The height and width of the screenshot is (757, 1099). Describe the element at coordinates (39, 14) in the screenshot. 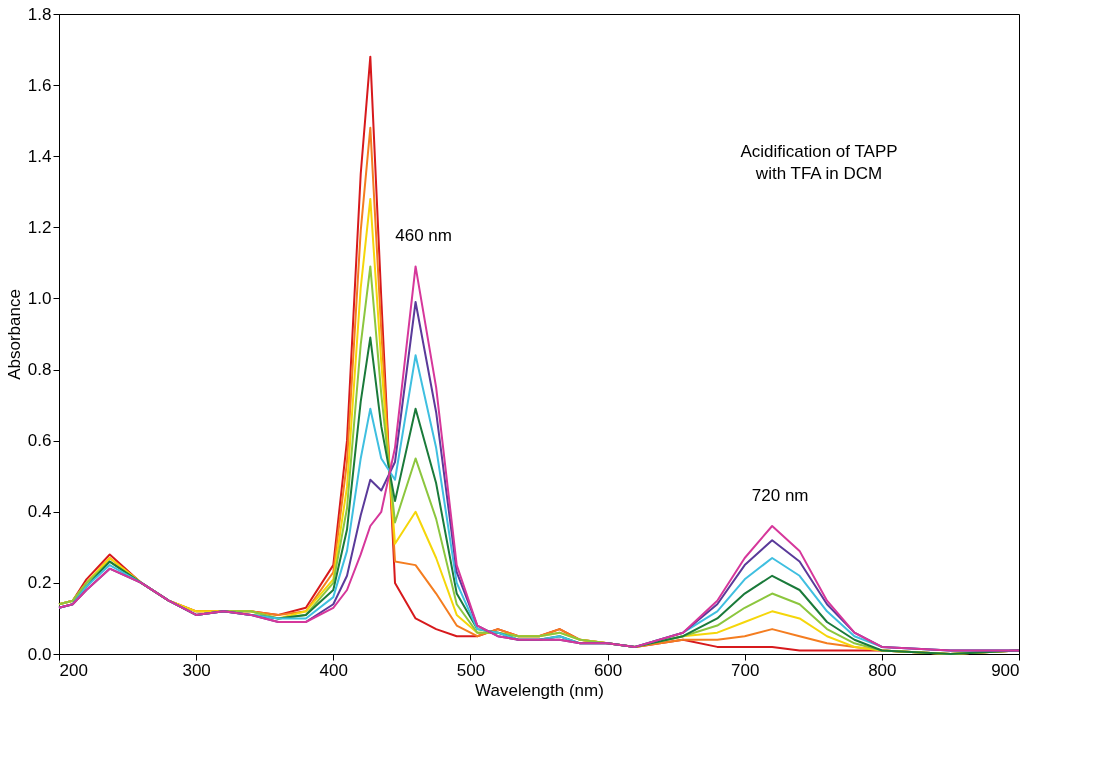

I see `y-tick-label: 1.8` at that location.